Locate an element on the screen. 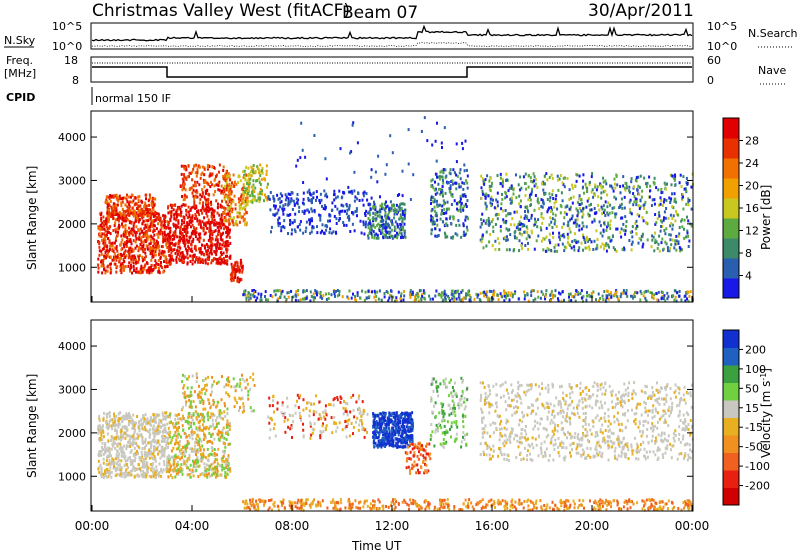 This screenshot has width=800, height=554. ytick-label: 4000 is located at coordinates (72, 137).